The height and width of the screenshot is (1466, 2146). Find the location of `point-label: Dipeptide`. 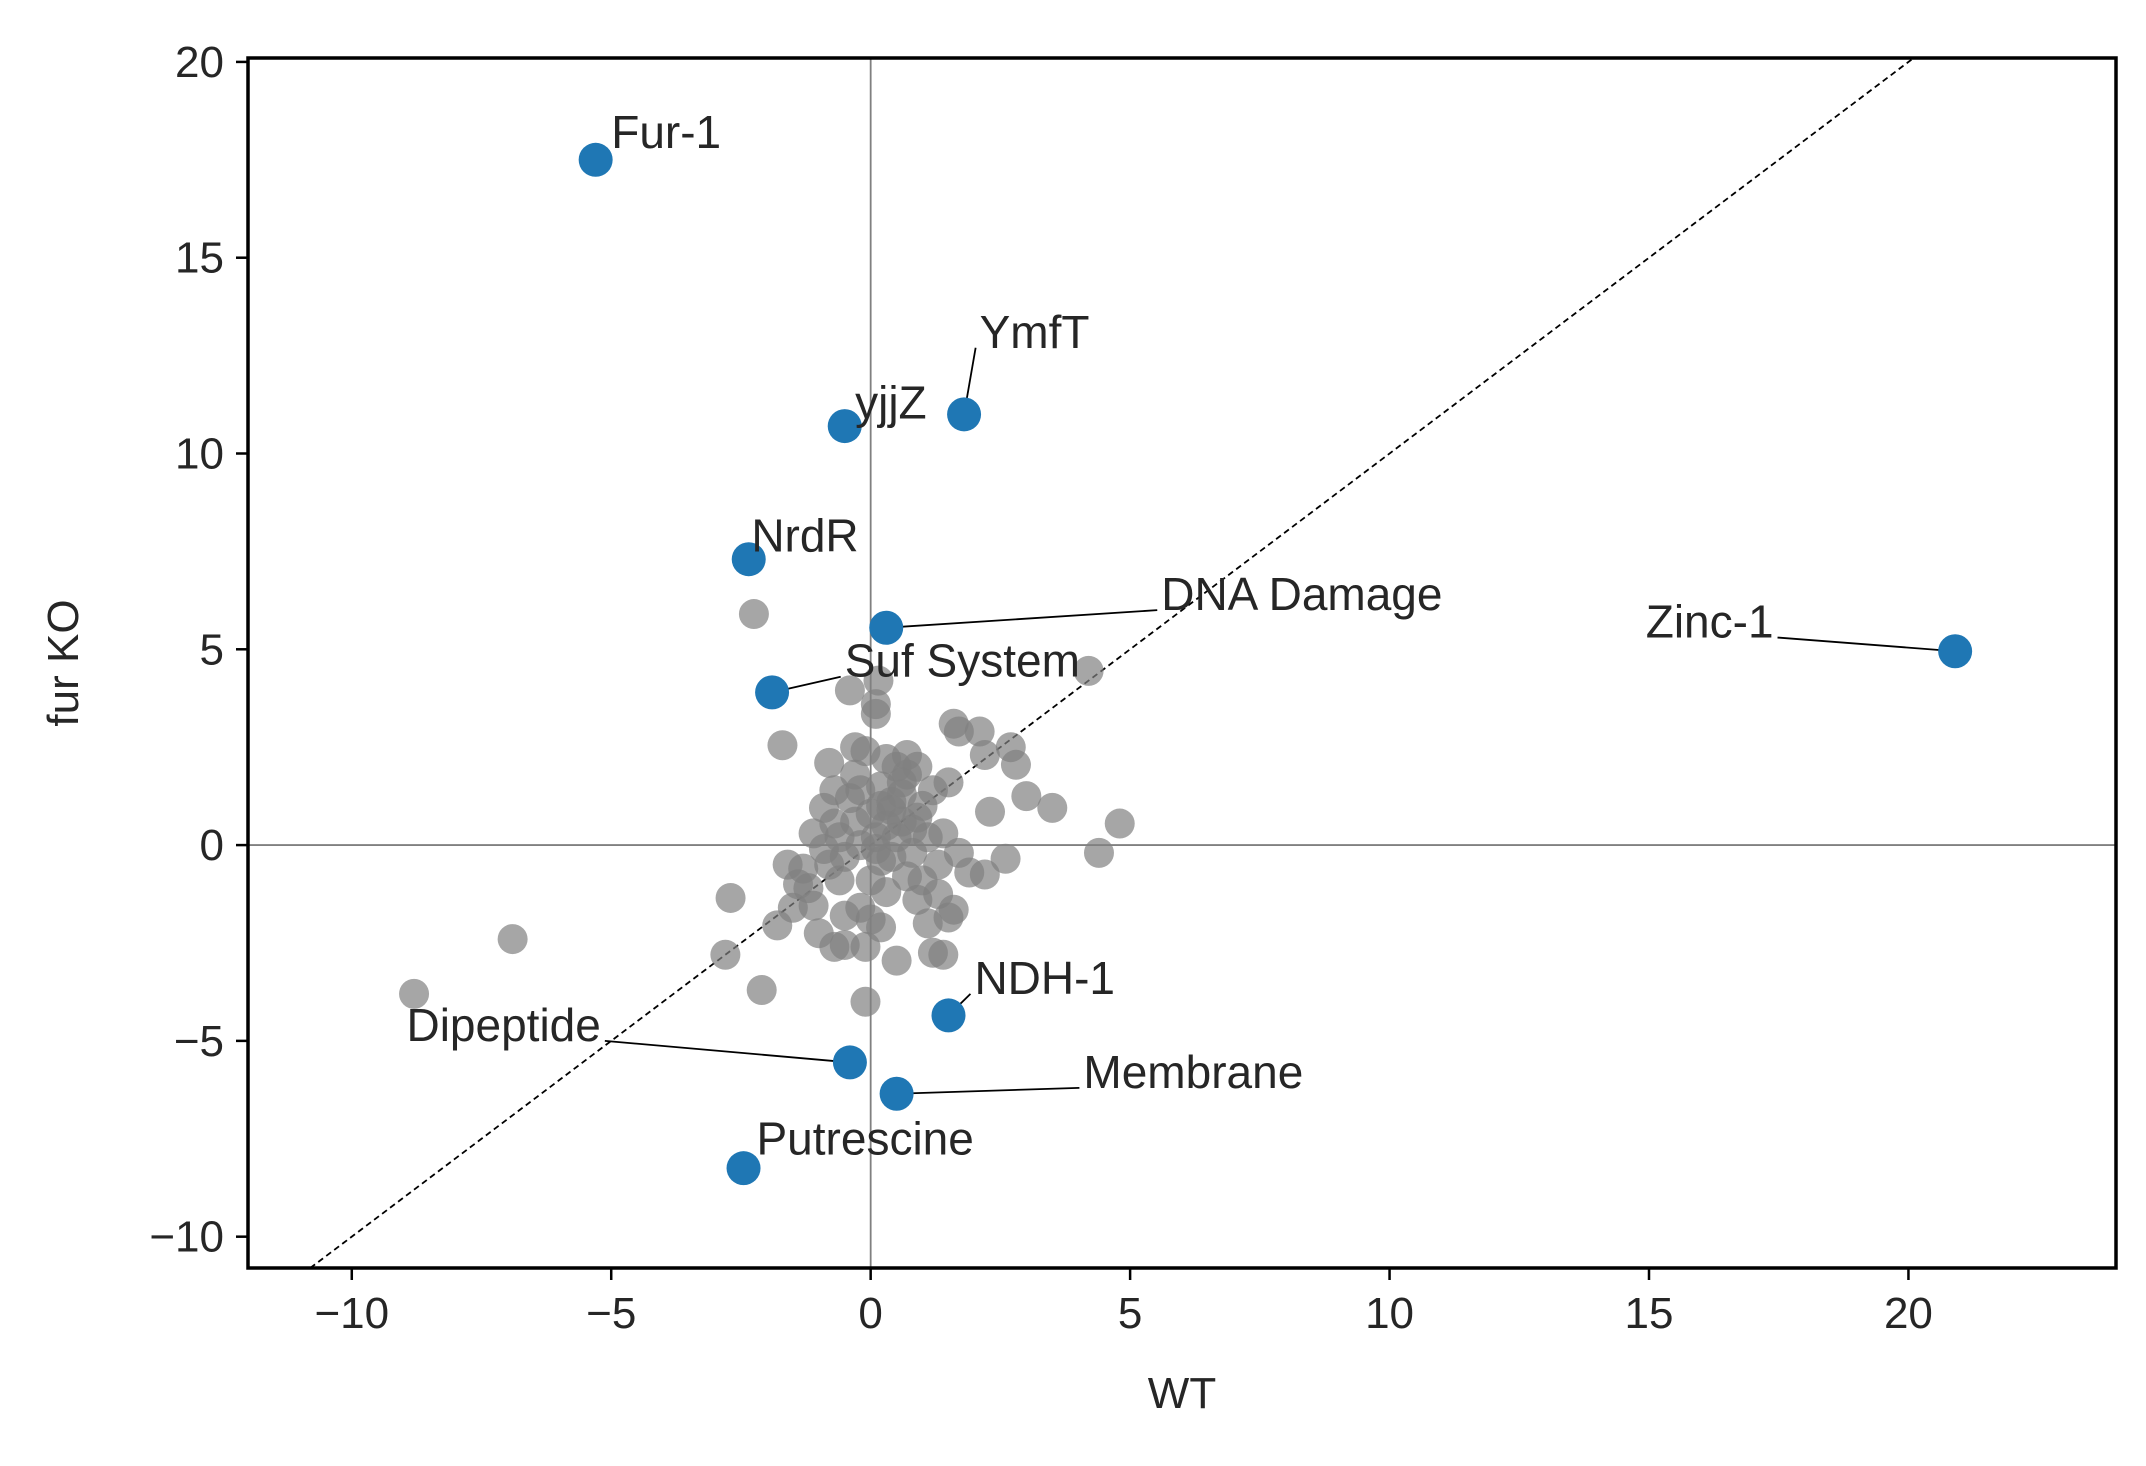

point-label: Dipeptide is located at coordinates (503, 1025).